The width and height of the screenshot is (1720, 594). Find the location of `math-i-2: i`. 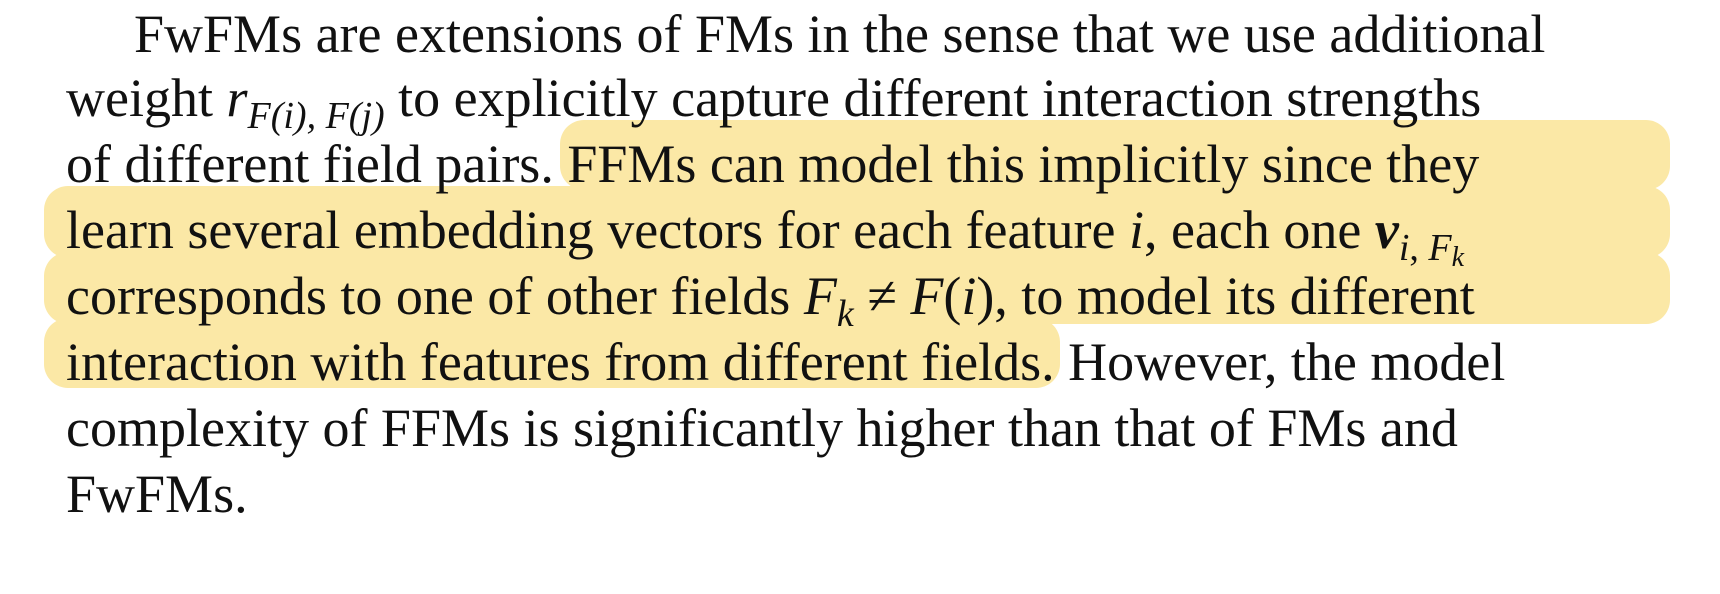

math-i-2: i is located at coordinates (969, 296).